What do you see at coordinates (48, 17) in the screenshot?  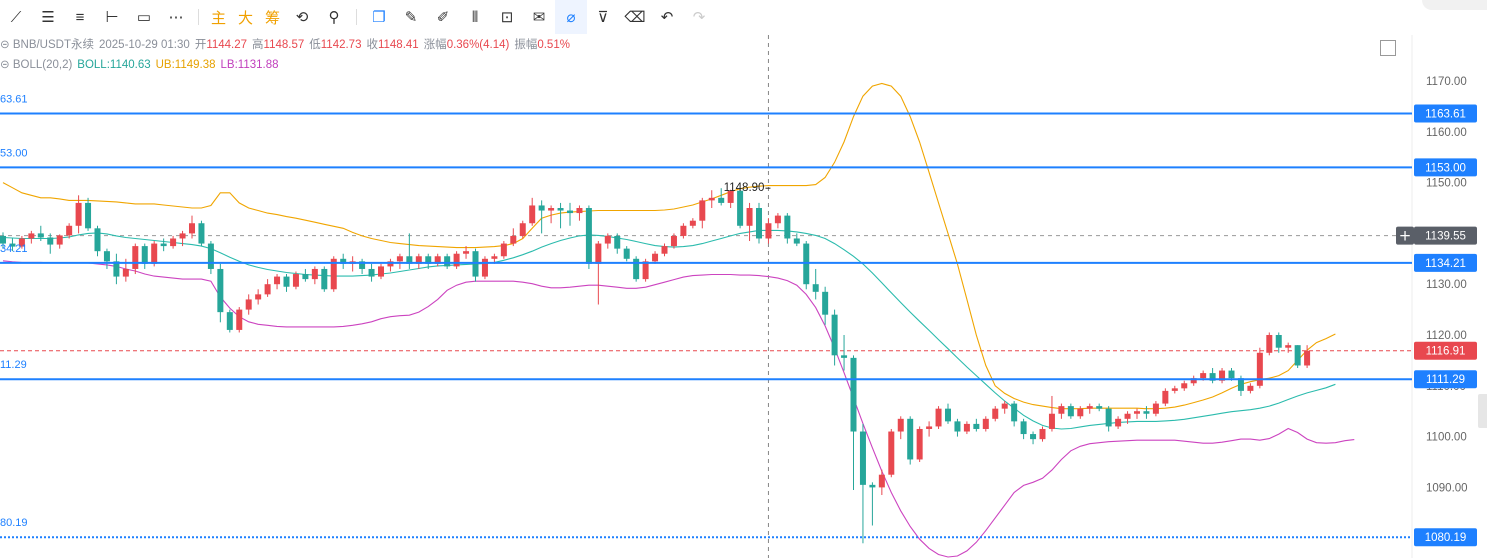 I see `parallel-lines-icon: ☰` at bounding box center [48, 17].